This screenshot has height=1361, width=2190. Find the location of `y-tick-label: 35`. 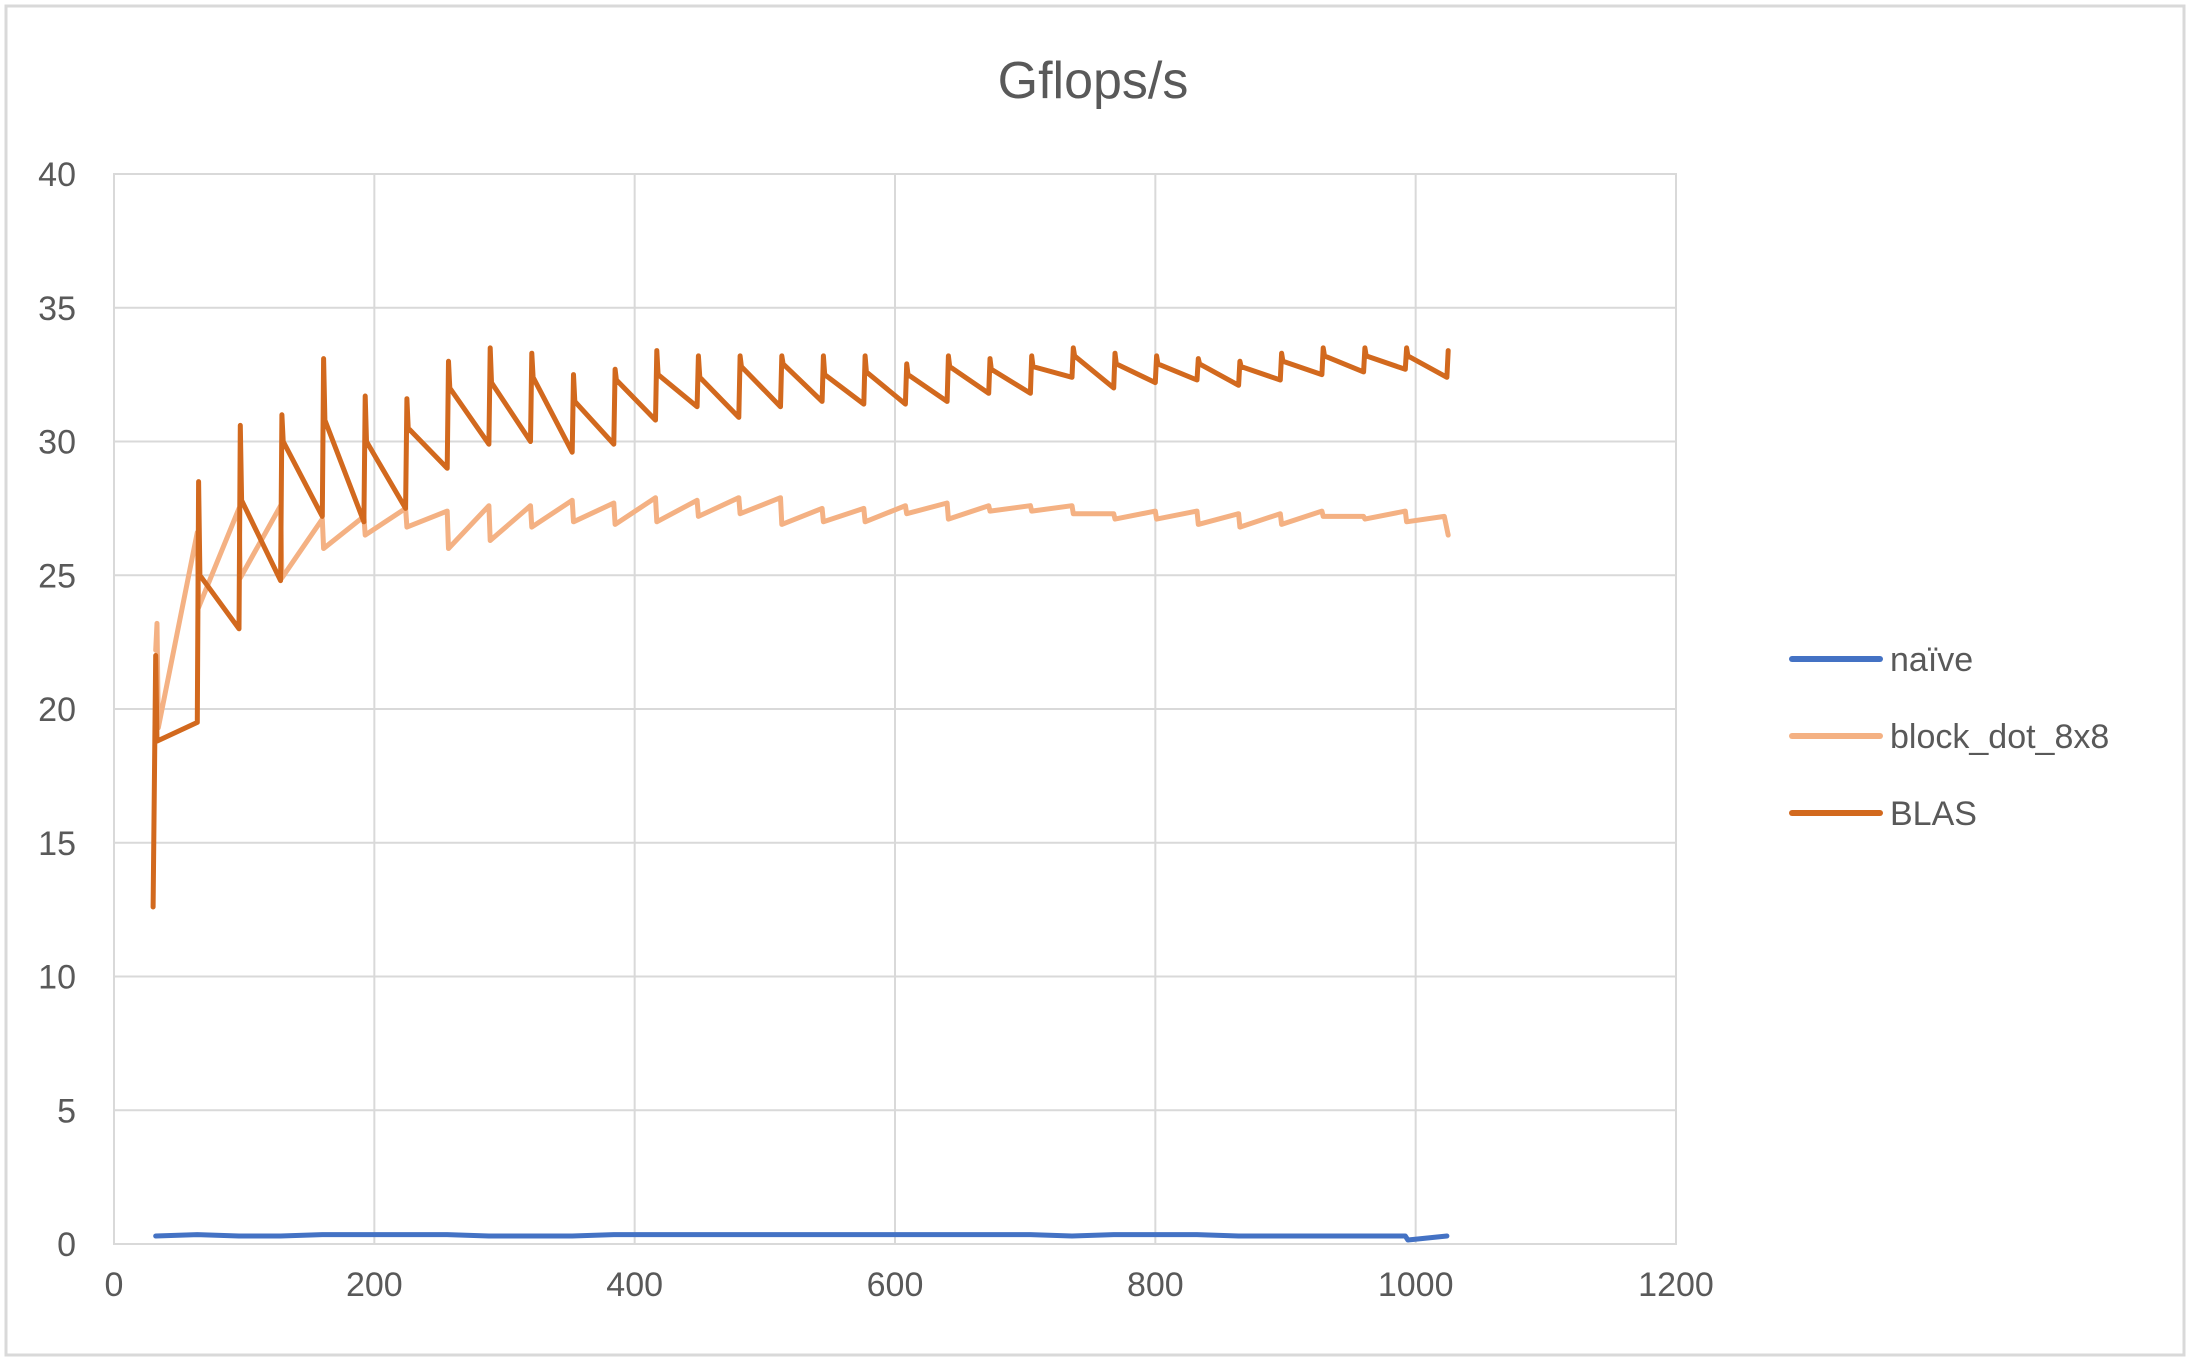

y-tick-label: 35 is located at coordinates (57, 309).